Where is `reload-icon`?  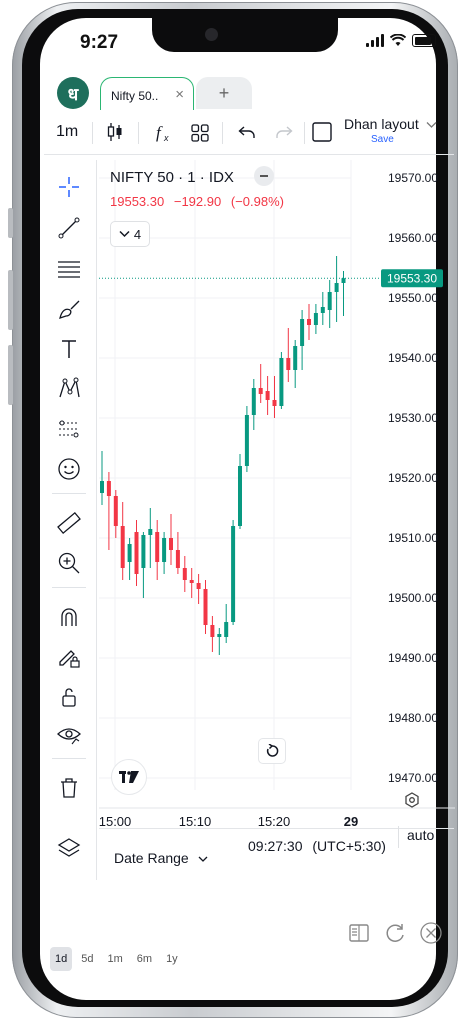
reload-icon is located at coordinates (395, 933).